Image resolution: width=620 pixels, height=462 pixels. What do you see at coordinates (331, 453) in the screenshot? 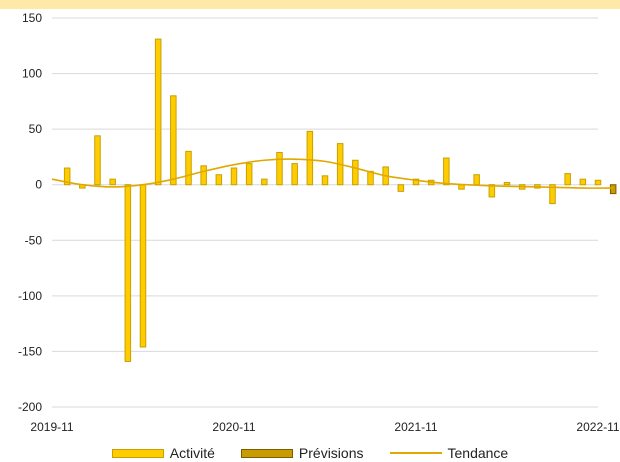
I see `legend-label-previsions: Prévisions` at bounding box center [331, 453].